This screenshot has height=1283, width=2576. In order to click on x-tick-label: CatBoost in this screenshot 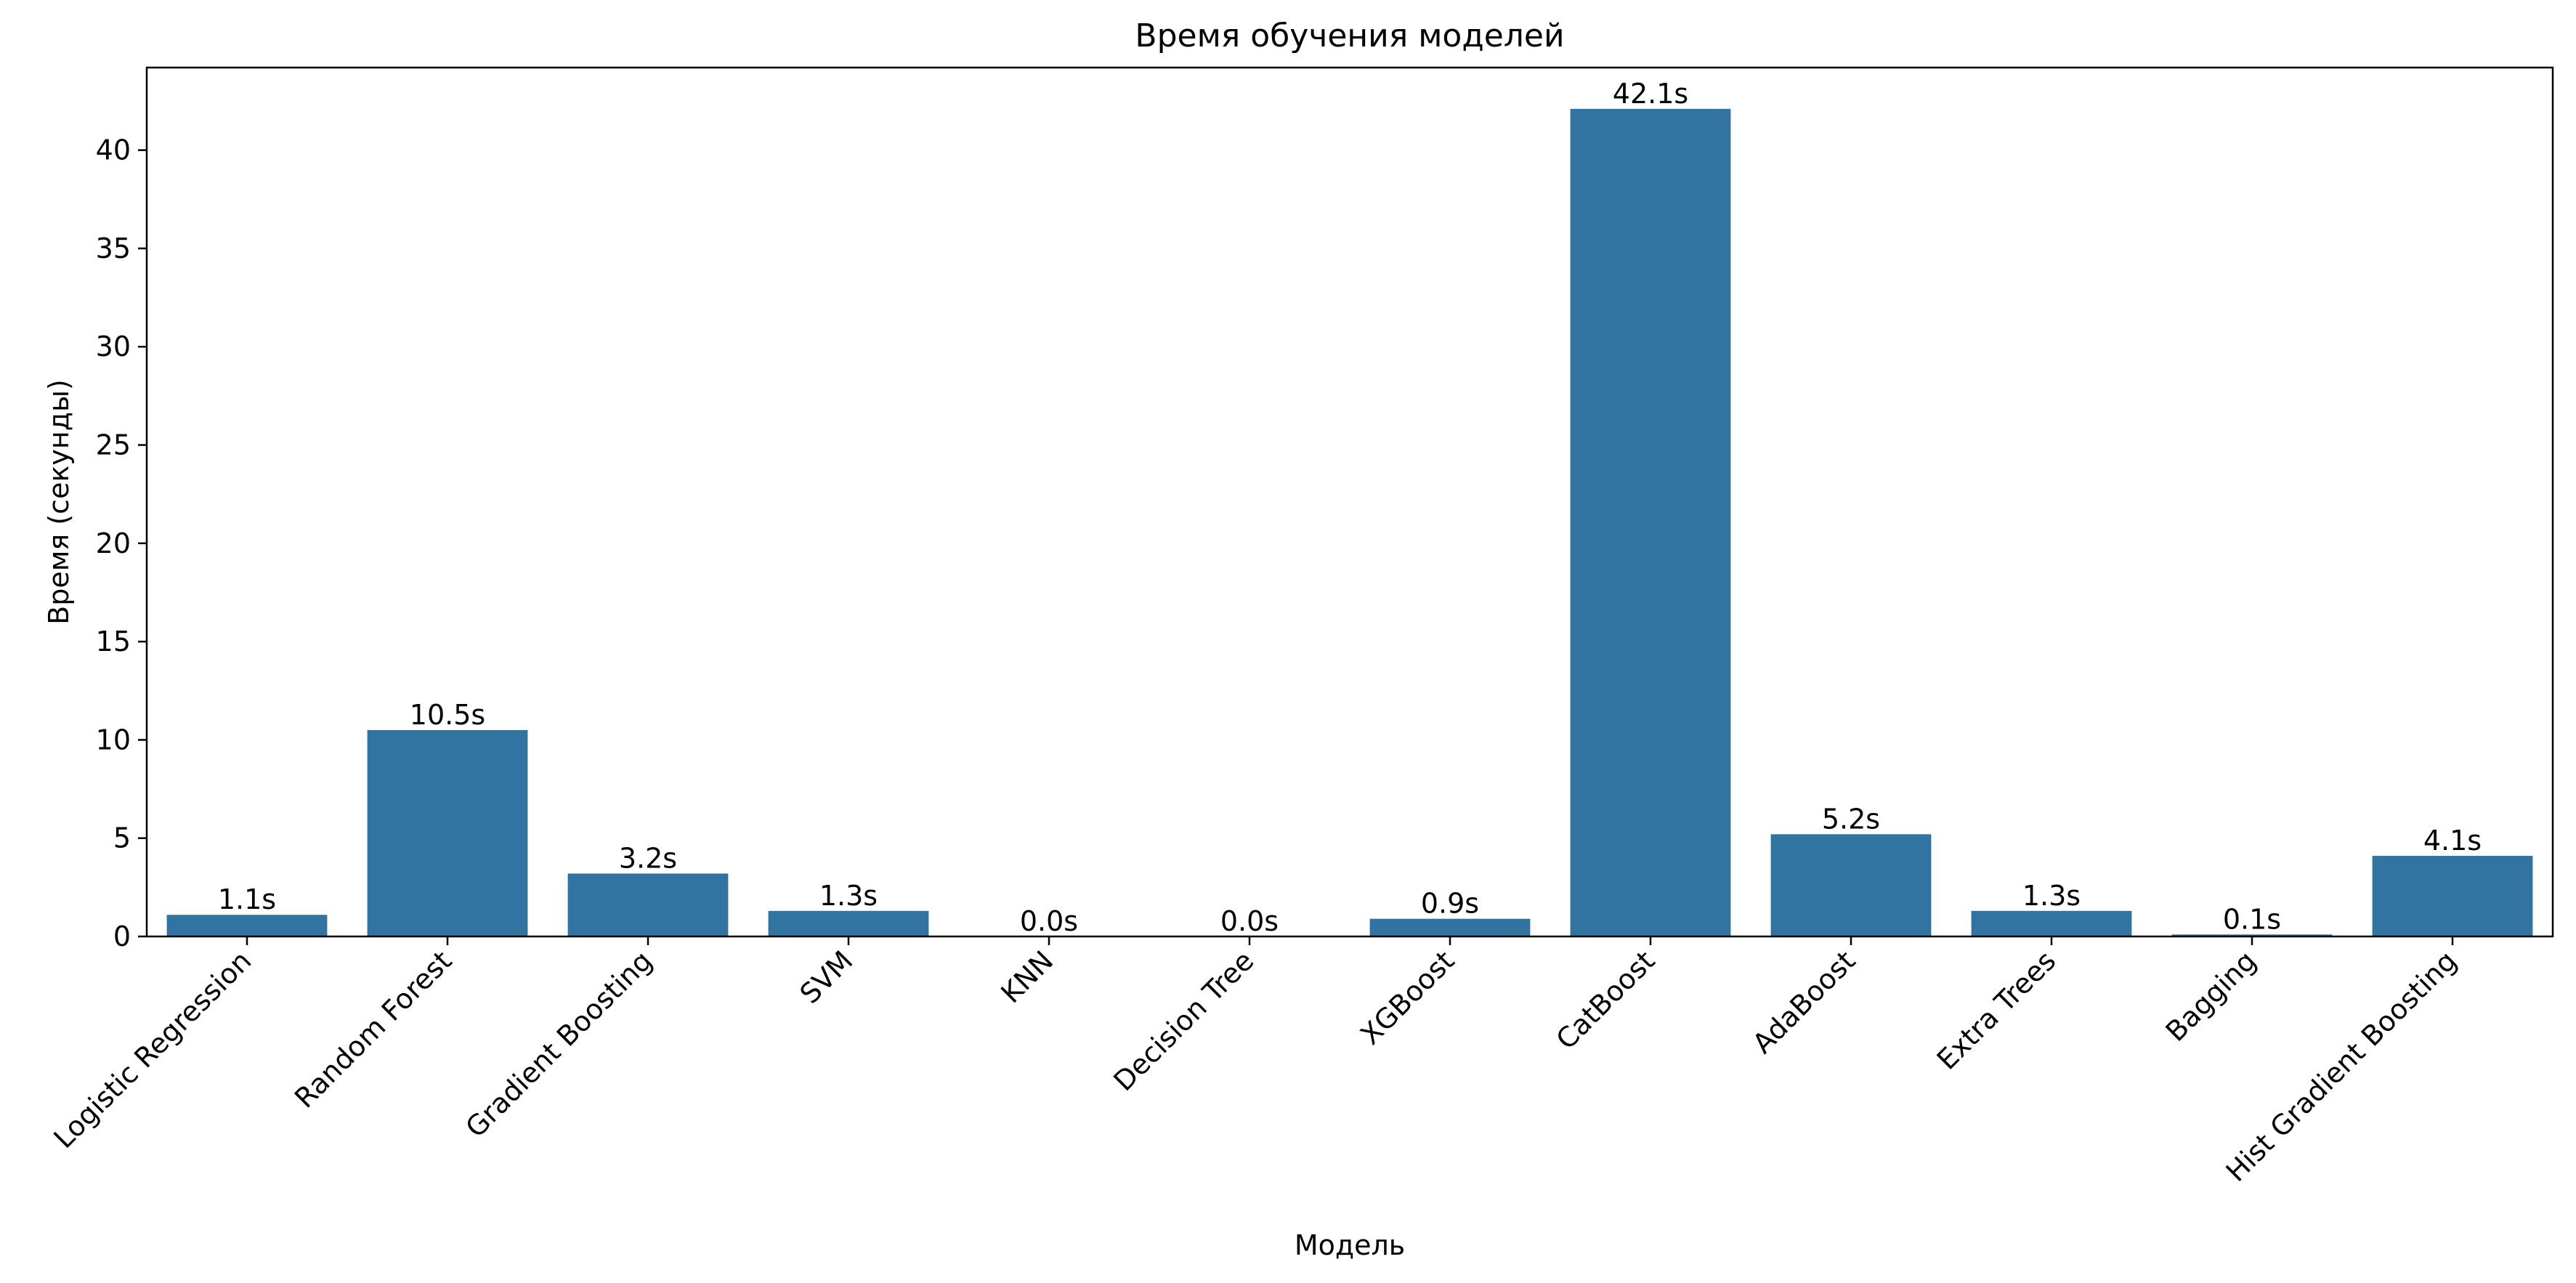, I will do `click(1605, 1000)`.